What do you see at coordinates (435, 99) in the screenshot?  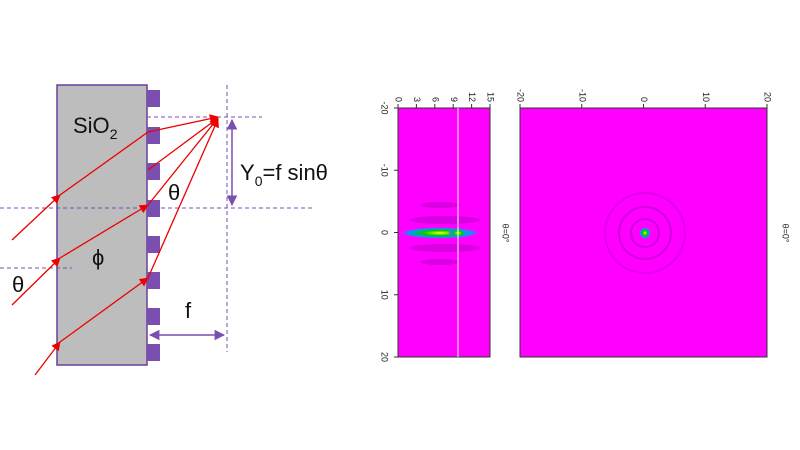 I see `top-tick-label: 6` at bounding box center [435, 99].